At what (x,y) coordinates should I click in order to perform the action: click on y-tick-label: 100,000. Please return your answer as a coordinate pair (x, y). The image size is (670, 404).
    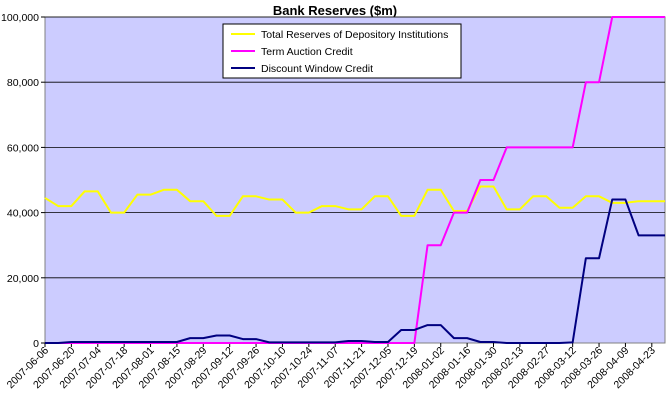
    Looking at the image, I should click on (20, 18).